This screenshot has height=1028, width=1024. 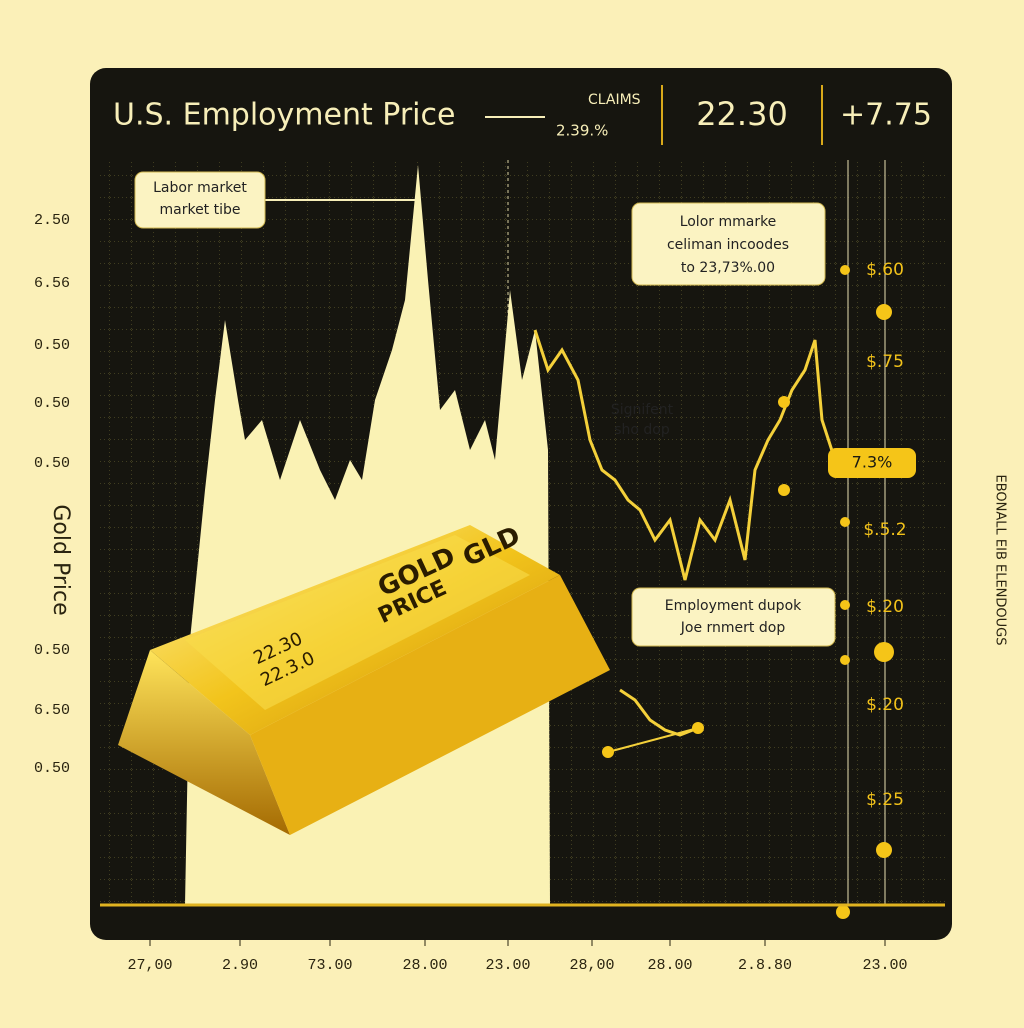 What do you see at coordinates (582, 131) in the screenshot?
I see `claims-value: 2.39.%` at bounding box center [582, 131].